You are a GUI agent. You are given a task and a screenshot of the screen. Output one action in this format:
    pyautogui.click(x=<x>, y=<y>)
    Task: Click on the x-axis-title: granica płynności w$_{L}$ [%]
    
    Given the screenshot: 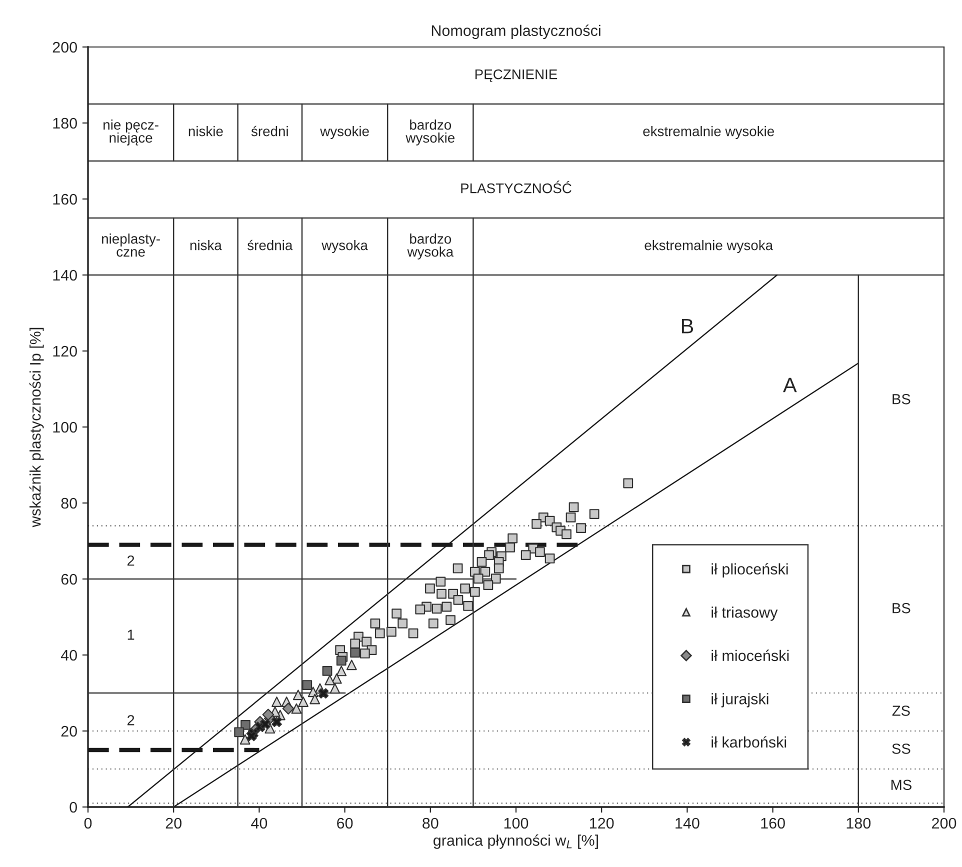 What is the action you would take?
    pyautogui.click(x=516, y=841)
    